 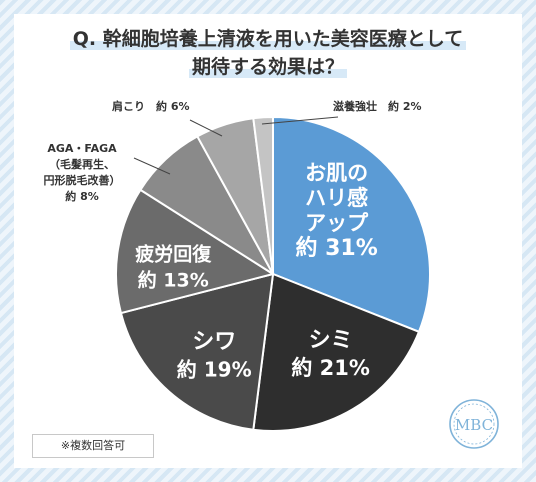 I want to click on slice-label-line: 滋養強壮 約 2%, so click(x=377, y=106).